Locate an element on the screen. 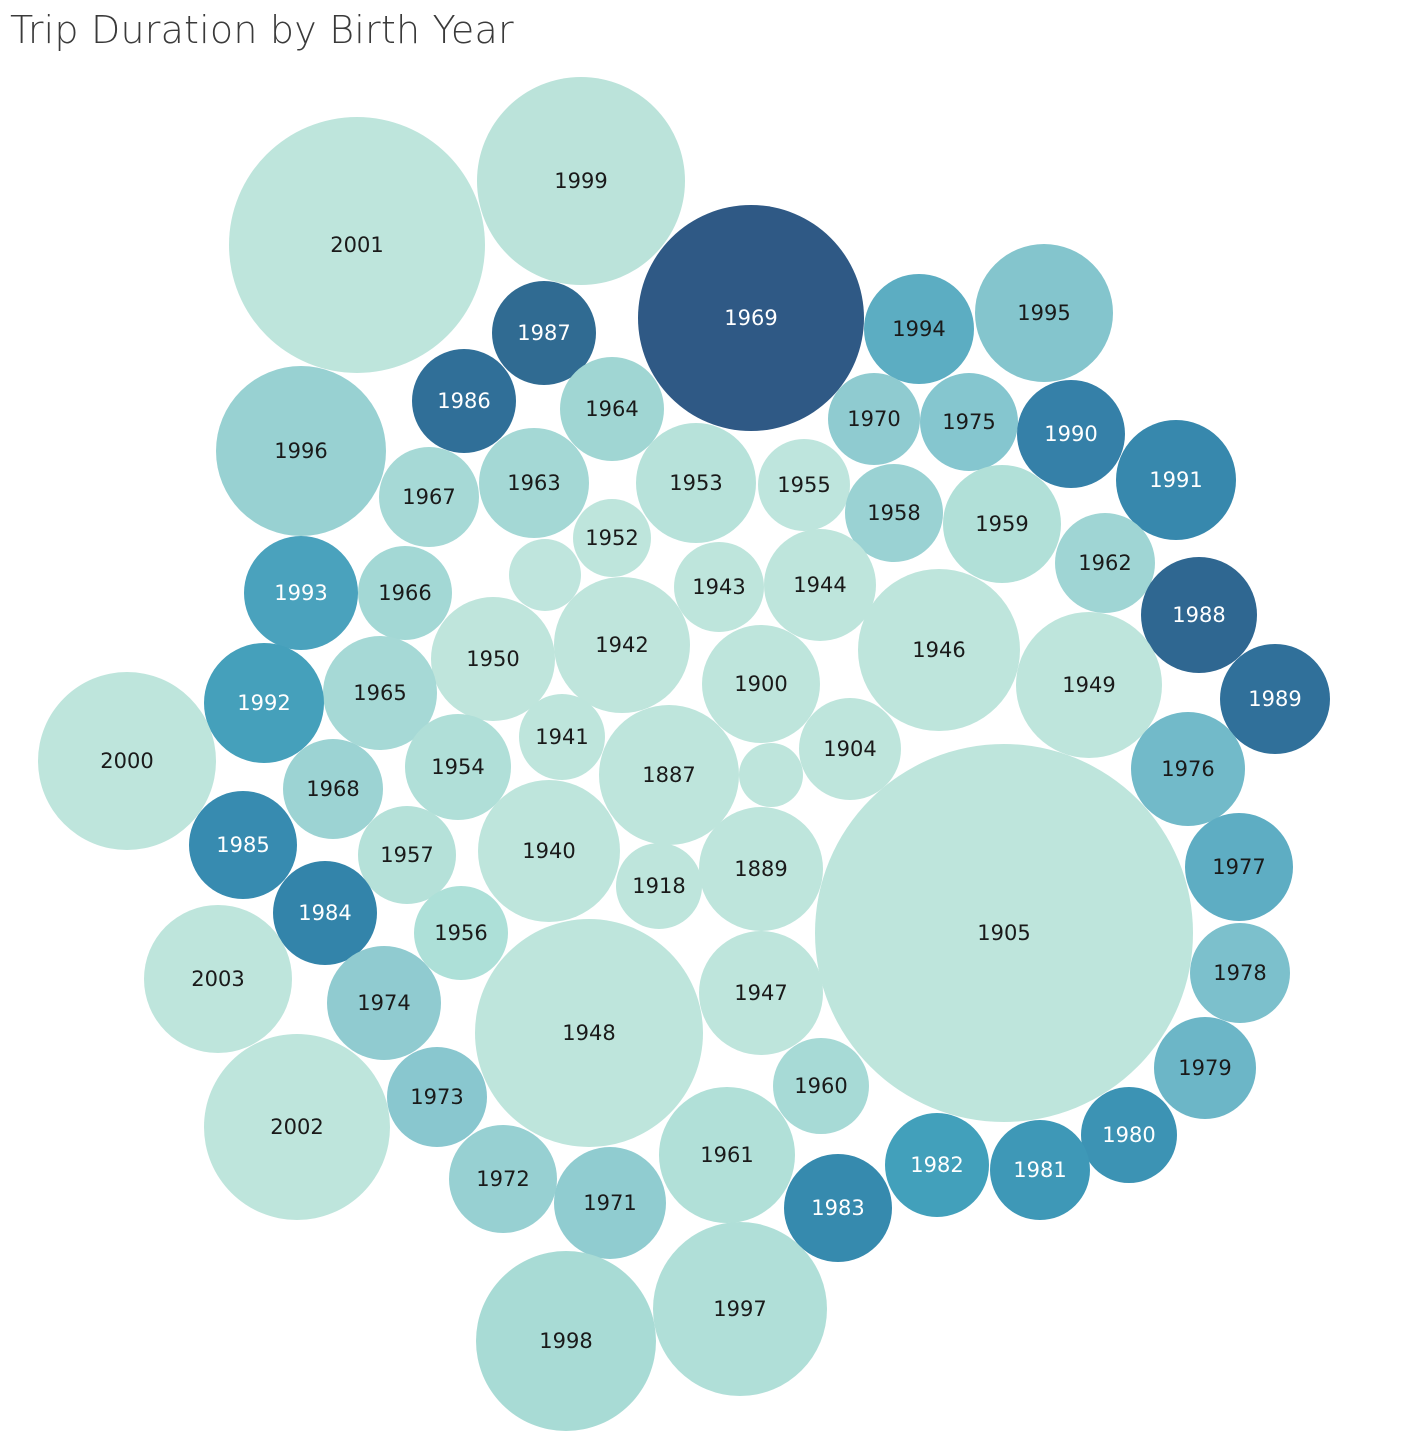 The width and height of the screenshot is (1420, 1450). bubble-1964: 1964 is located at coordinates (612, 409).